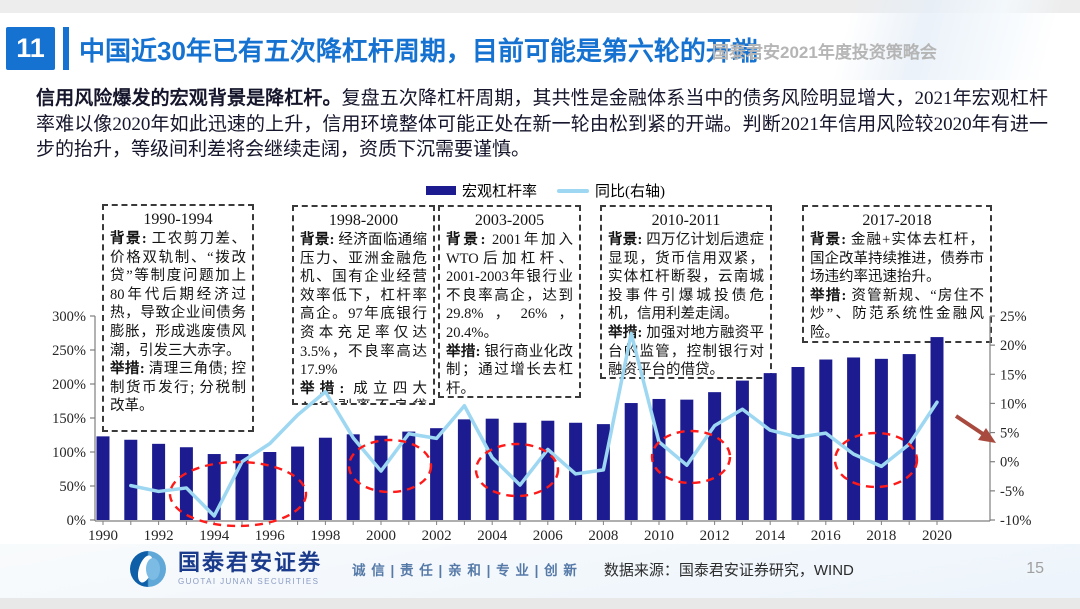 This screenshot has height=609, width=1080. What do you see at coordinates (509, 220) in the screenshot?
I see `period-label: 2003-2005` at bounding box center [509, 220].